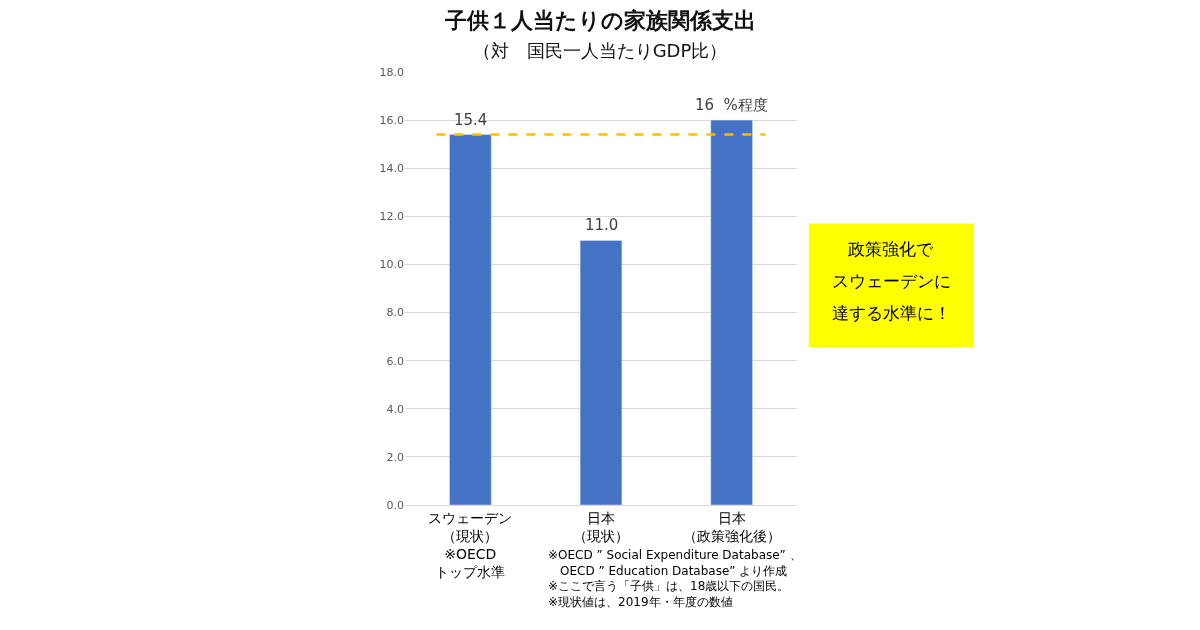  Describe the element at coordinates (395, 457) in the screenshot. I see `y-tick-label: 2.0` at that location.